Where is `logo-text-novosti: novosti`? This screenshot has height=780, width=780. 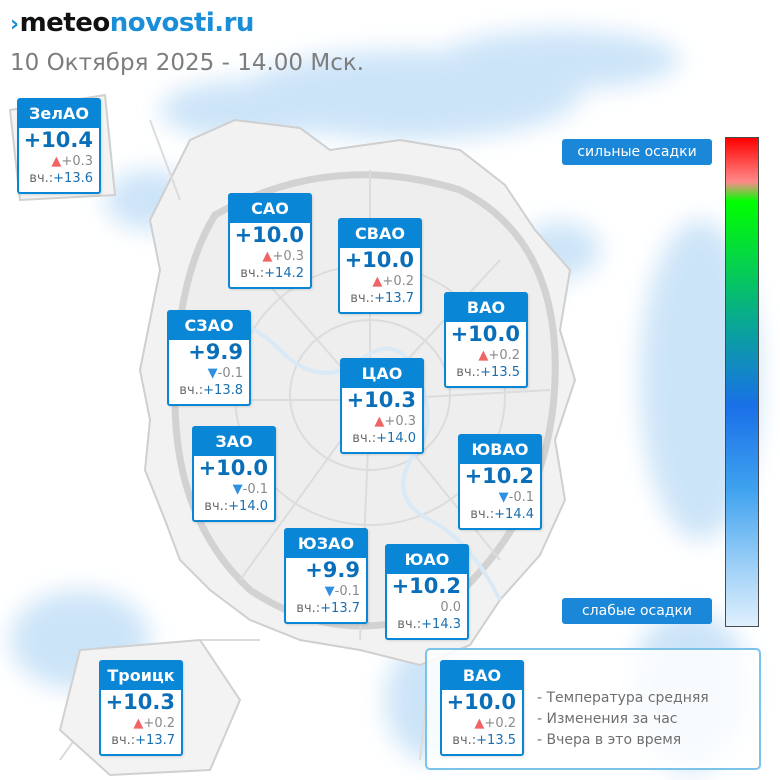 logo-text-novosti: novosti is located at coordinates (162, 23).